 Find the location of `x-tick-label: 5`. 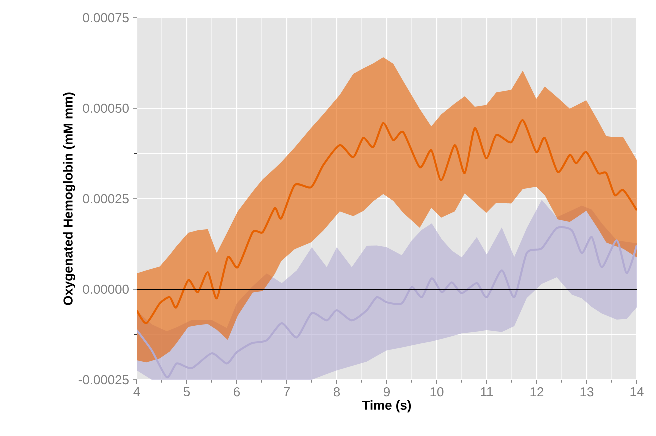

x-tick-label: 5 is located at coordinates (187, 392).